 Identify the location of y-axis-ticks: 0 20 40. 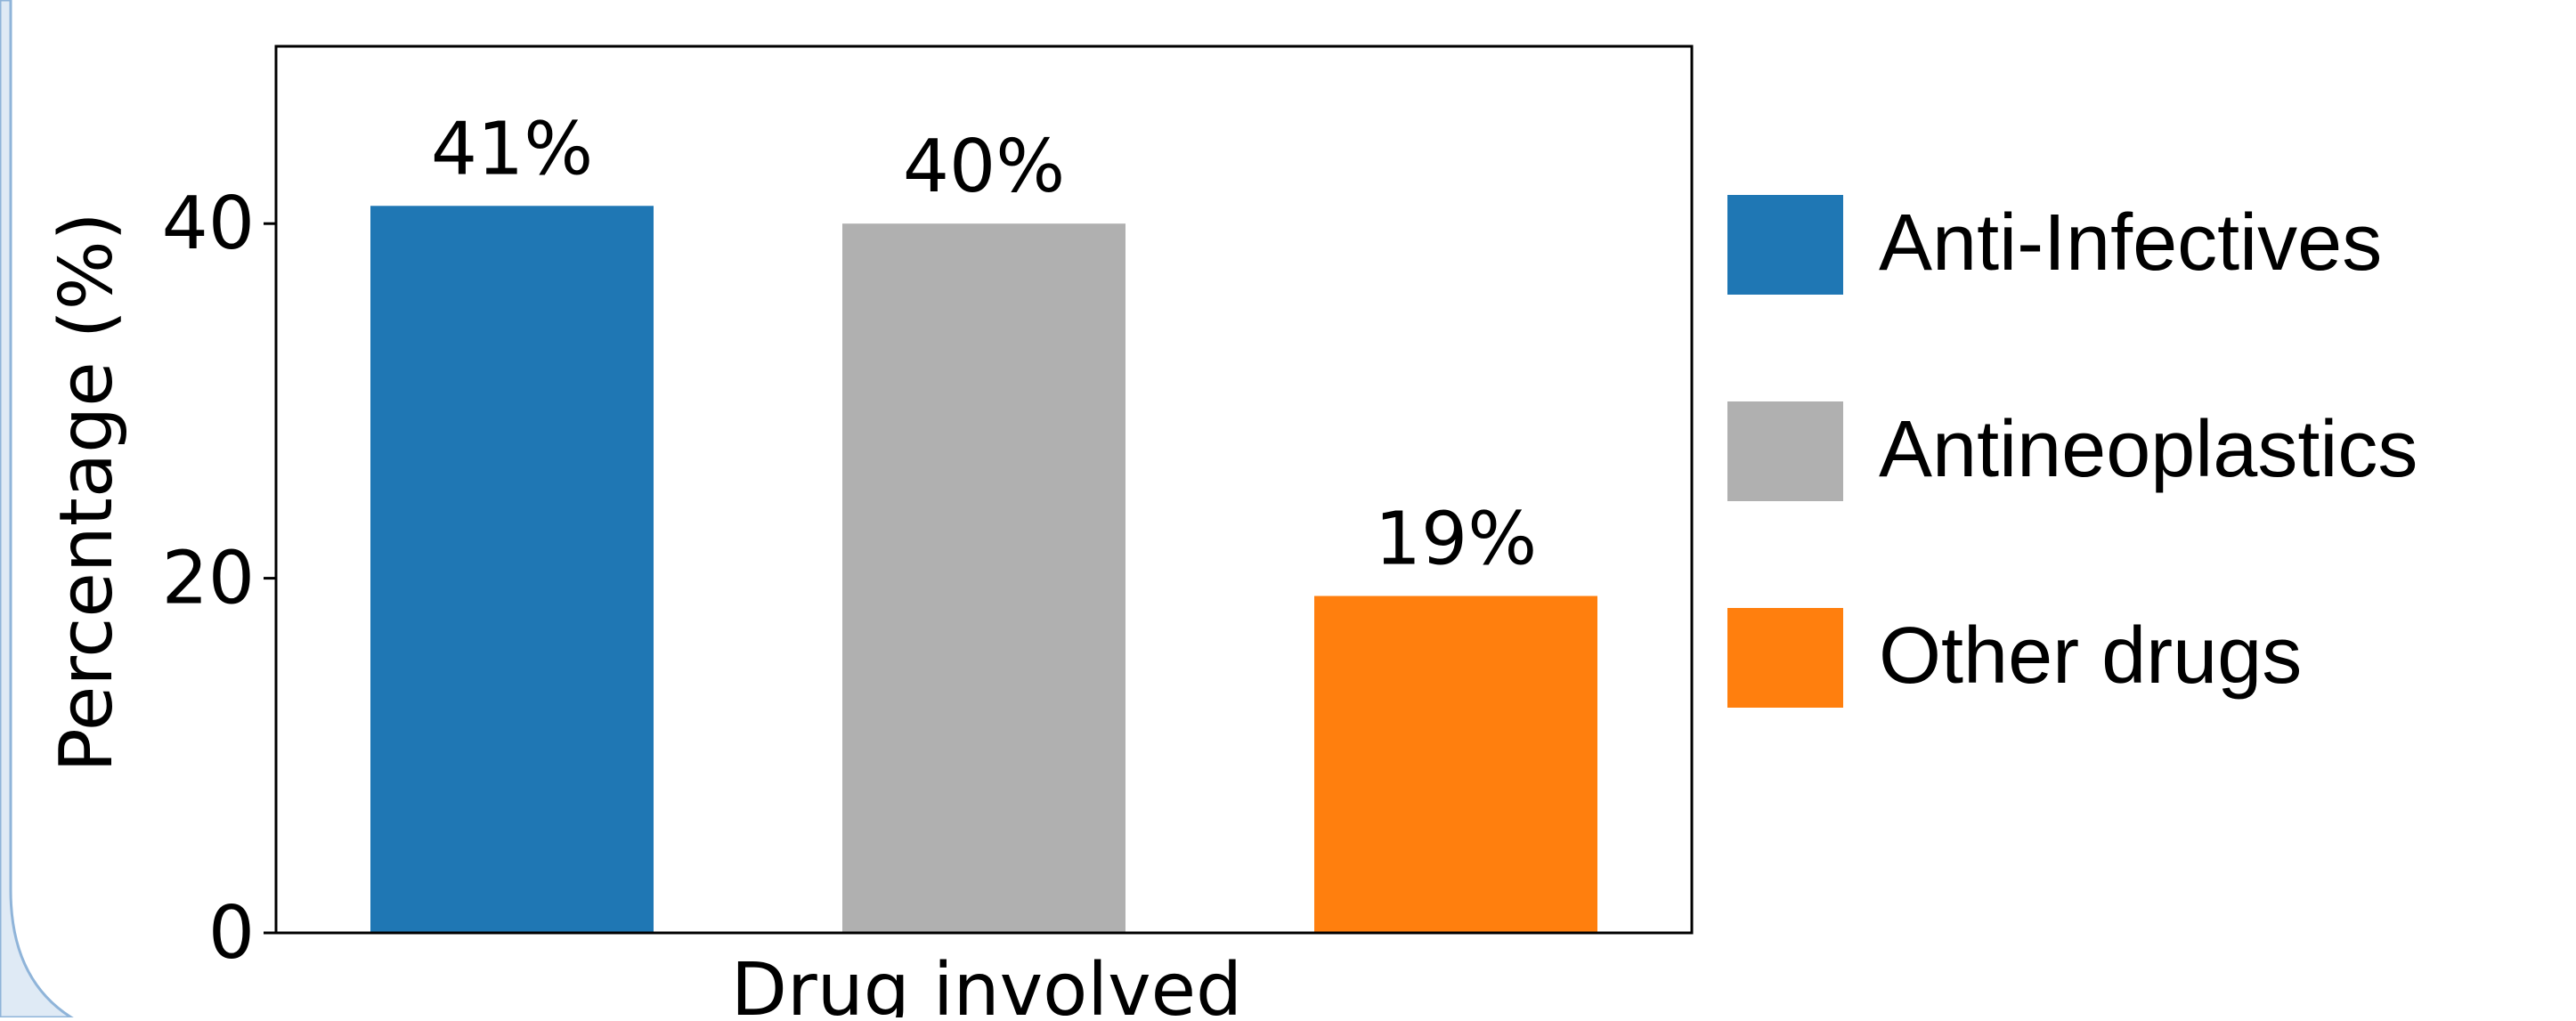
(219, 579).